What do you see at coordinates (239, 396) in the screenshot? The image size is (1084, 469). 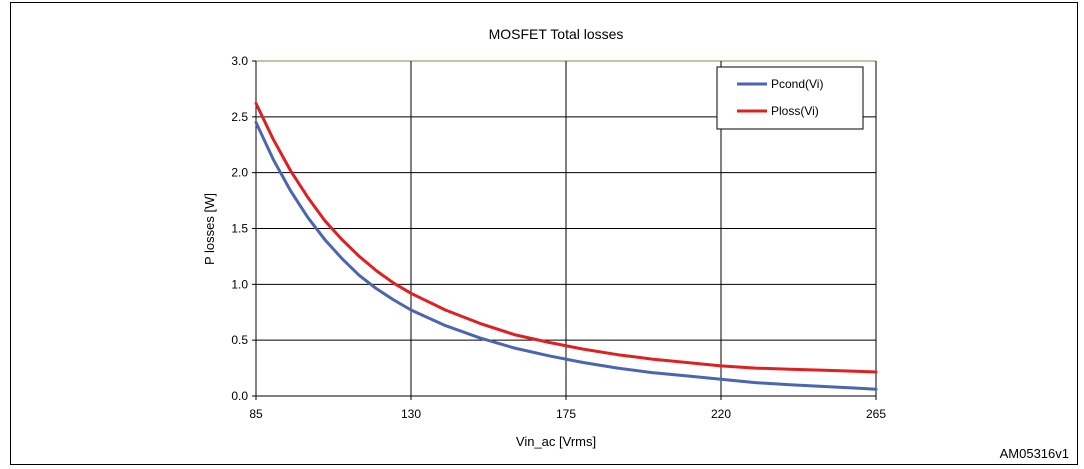 I see `y-tick-label: 0.0` at bounding box center [239, 396].